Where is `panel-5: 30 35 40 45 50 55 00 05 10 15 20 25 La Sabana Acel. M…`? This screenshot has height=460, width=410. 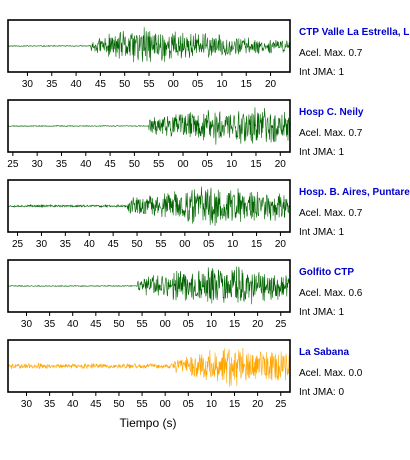 panel-5: 30 35 40 45 50 55 00 05 10 15 20 25 La Sabana Acel. M… is located at coordinates (185, 374).